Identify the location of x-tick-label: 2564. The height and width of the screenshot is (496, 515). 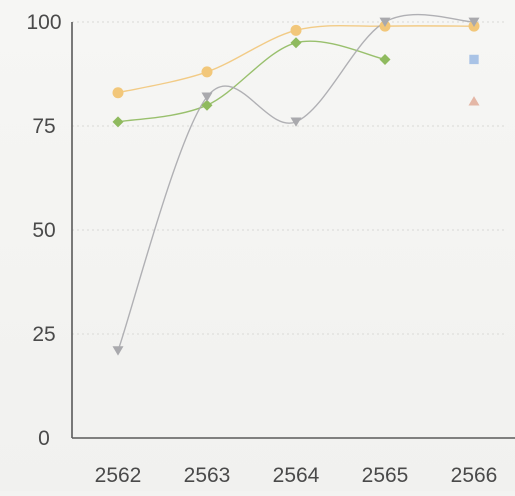
(296, 475).